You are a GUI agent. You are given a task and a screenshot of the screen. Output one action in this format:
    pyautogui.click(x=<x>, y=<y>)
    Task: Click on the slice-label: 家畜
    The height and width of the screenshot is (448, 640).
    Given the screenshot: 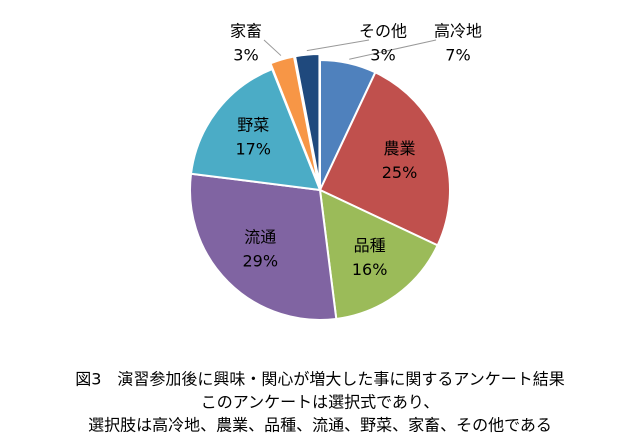 What is the action you would take?
    pyautogui.click(x=246, y=31)
    